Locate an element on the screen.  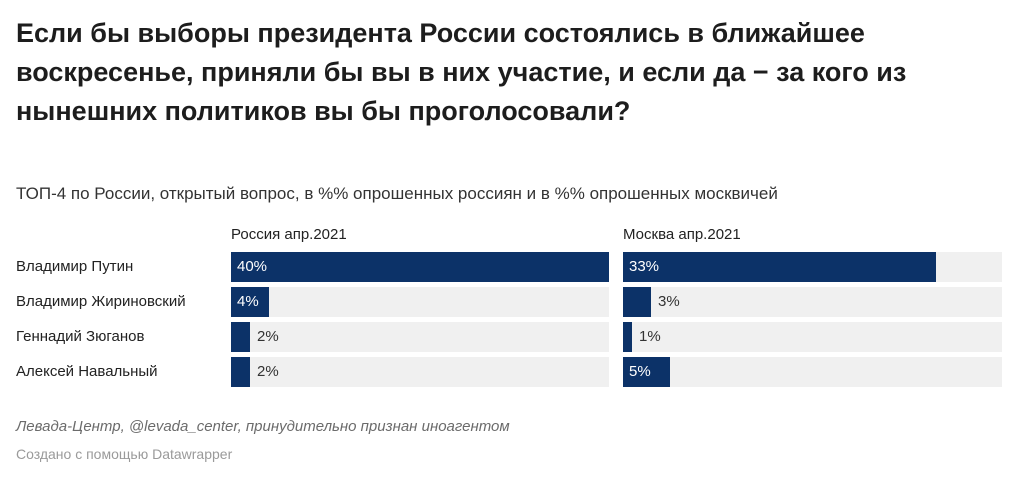
category-label: Владимир Путин is located at coordinates (75, 266).